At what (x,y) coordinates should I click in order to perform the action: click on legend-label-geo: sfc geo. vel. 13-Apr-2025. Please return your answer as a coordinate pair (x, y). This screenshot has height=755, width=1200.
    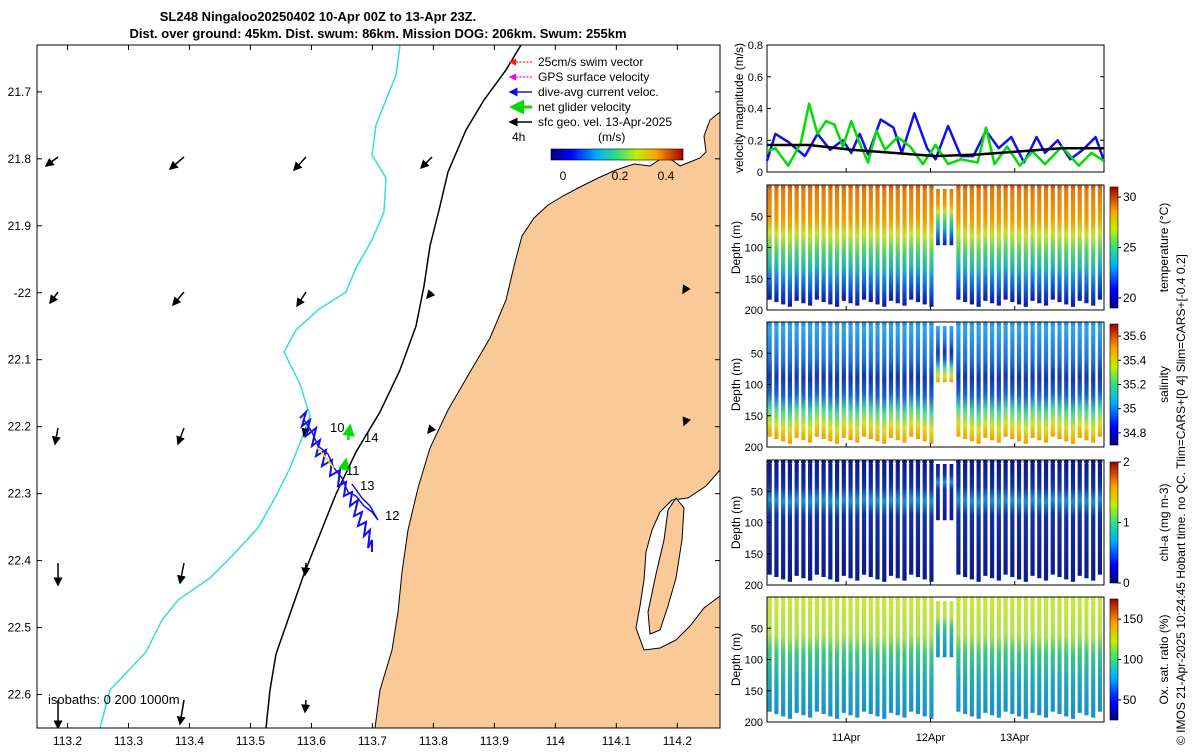
    Looking at the image, I should click on (605, 122).